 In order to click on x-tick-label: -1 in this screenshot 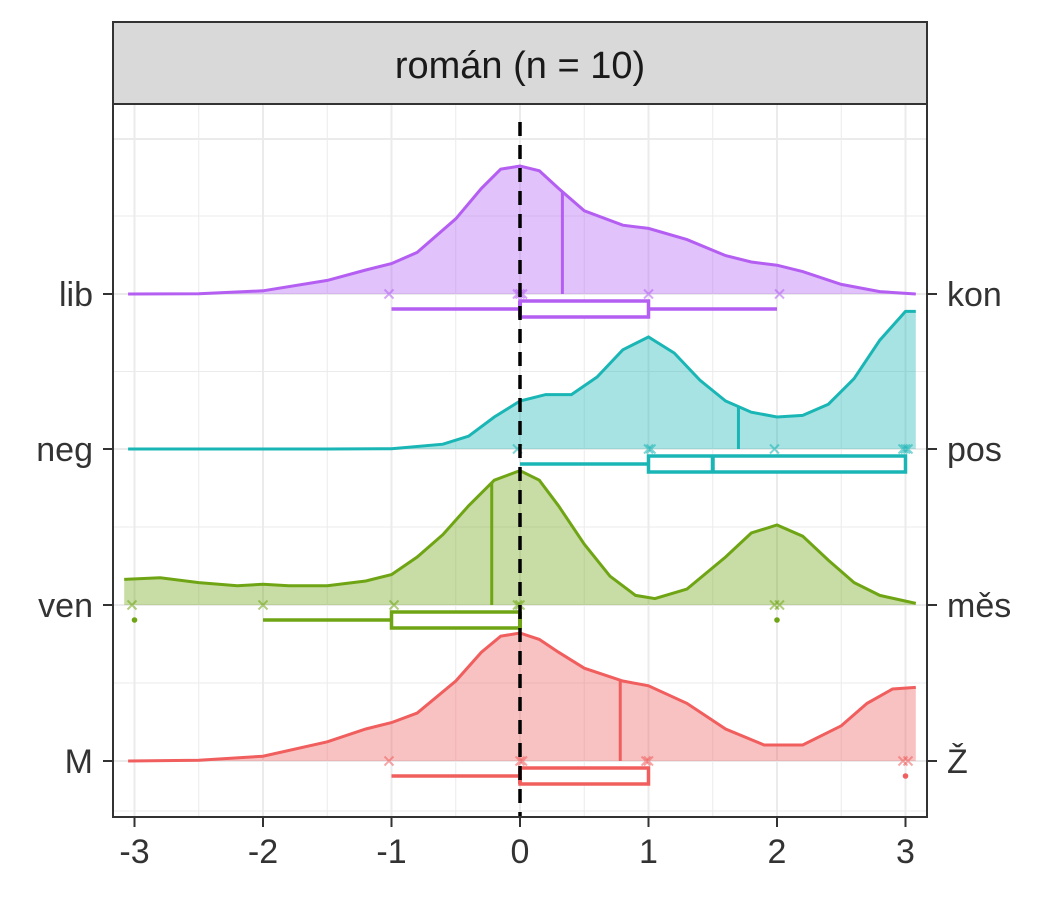, I will do `click(391, 852)`.